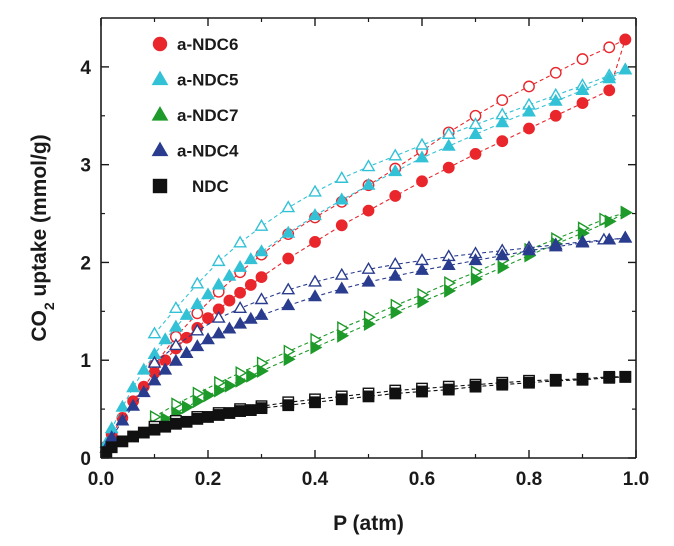 The image size is (674, 546). What do you see at coordinates (85, 361) in the screenshot?
I see `y-tick-label: 1` at bounding box center [85, 361].